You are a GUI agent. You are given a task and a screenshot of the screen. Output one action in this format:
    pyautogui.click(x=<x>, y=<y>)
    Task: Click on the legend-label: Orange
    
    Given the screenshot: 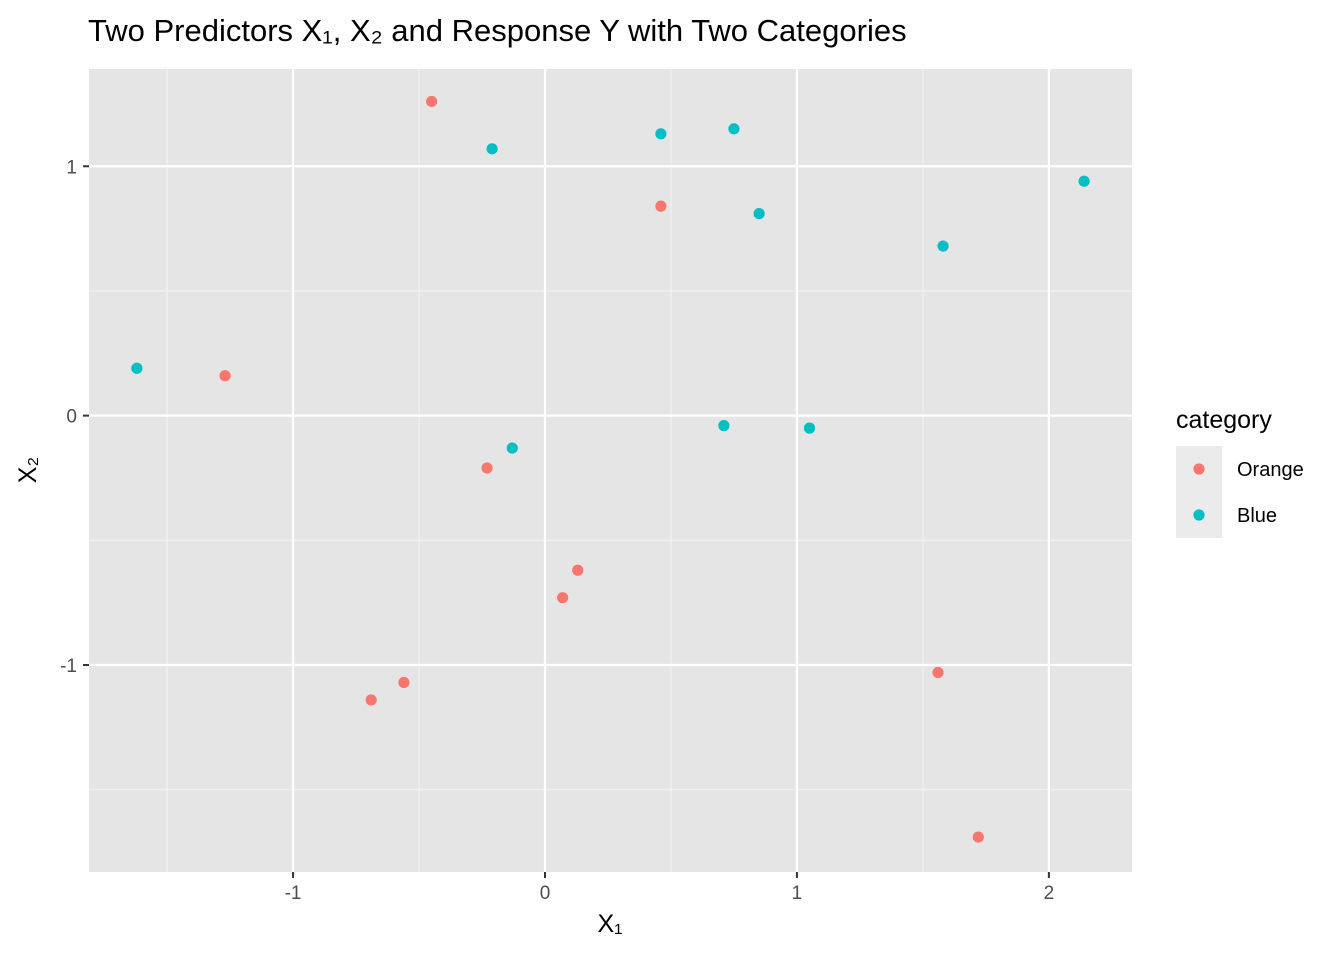 What is the action you would take?
    pyautogui.click(x=1270, y=470)
    